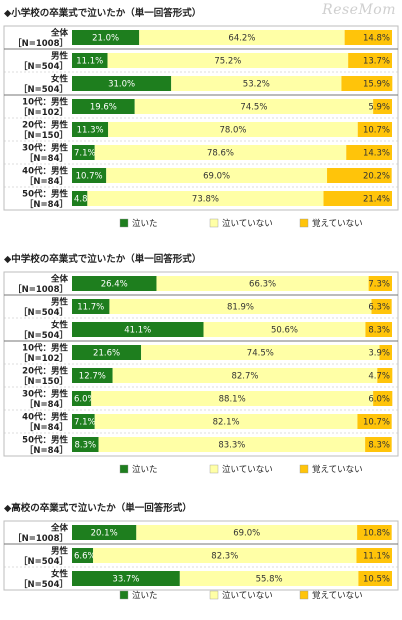 The image size is (402, 620). I want to click on data-label: 78.0%, so click(232, 131).